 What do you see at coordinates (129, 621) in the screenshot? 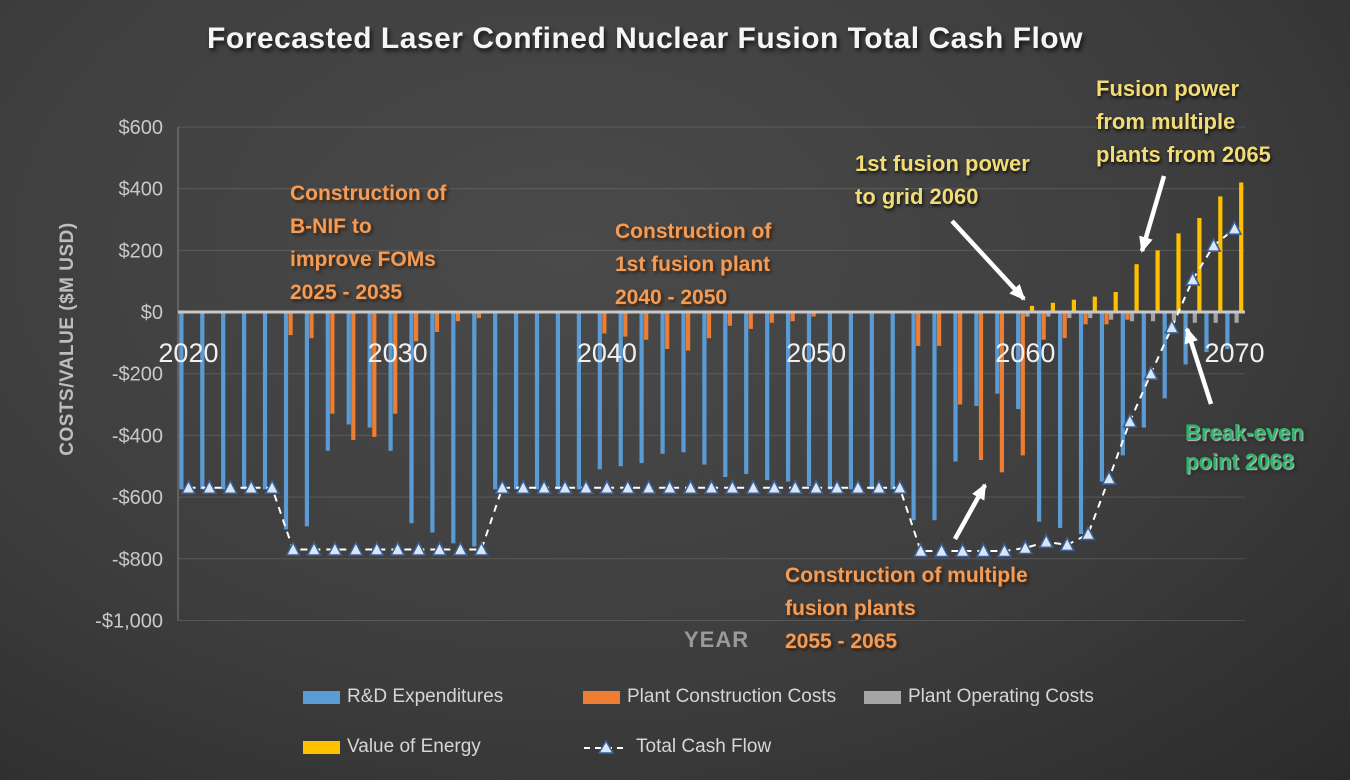
I see `y-tick-label: -$1,000` at bounding box center [129, 621].